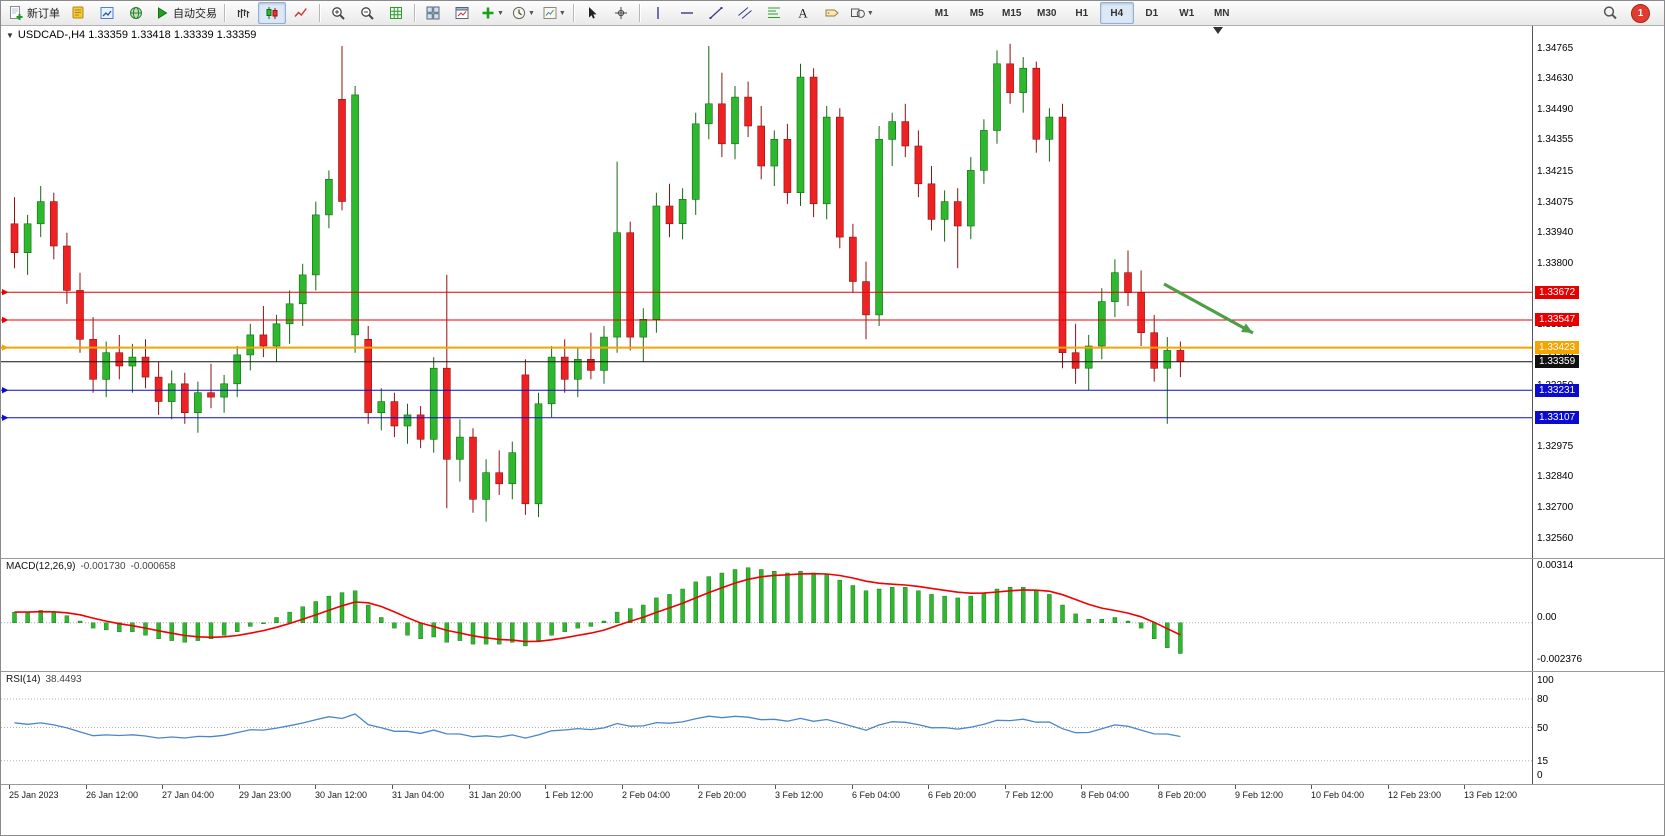 The width and height of the screenshot is (1665, 836). I want to click on channel-button, so click(745, 13).